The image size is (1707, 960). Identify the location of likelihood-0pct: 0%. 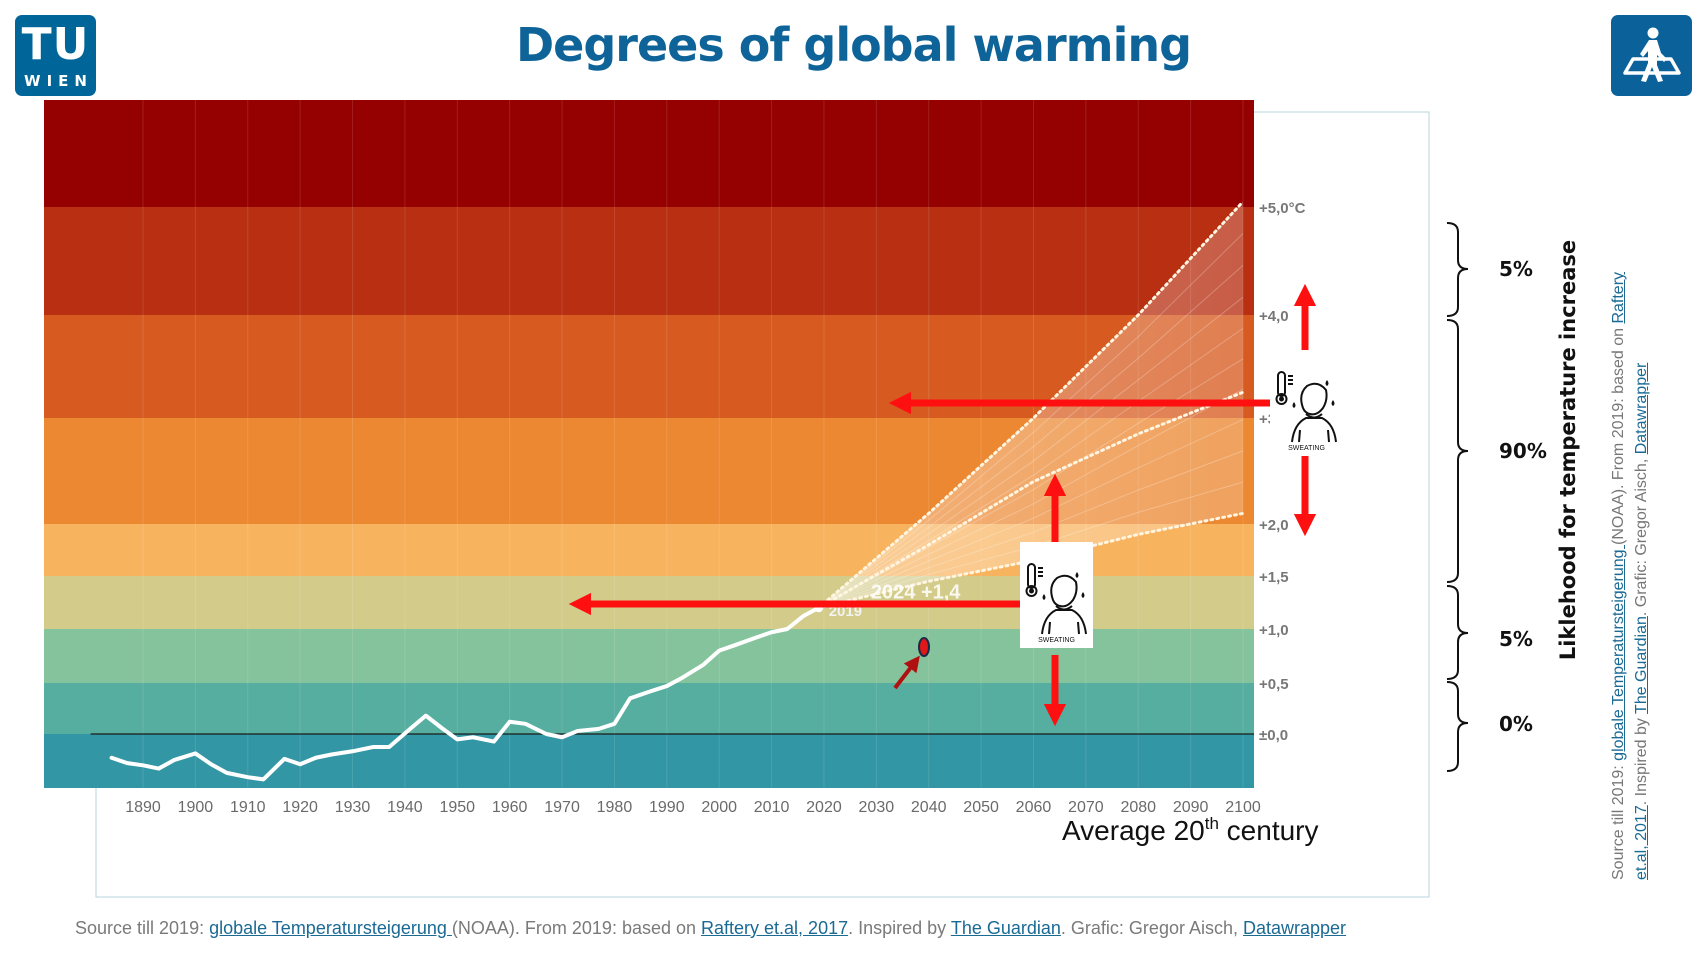
(1516, 724).